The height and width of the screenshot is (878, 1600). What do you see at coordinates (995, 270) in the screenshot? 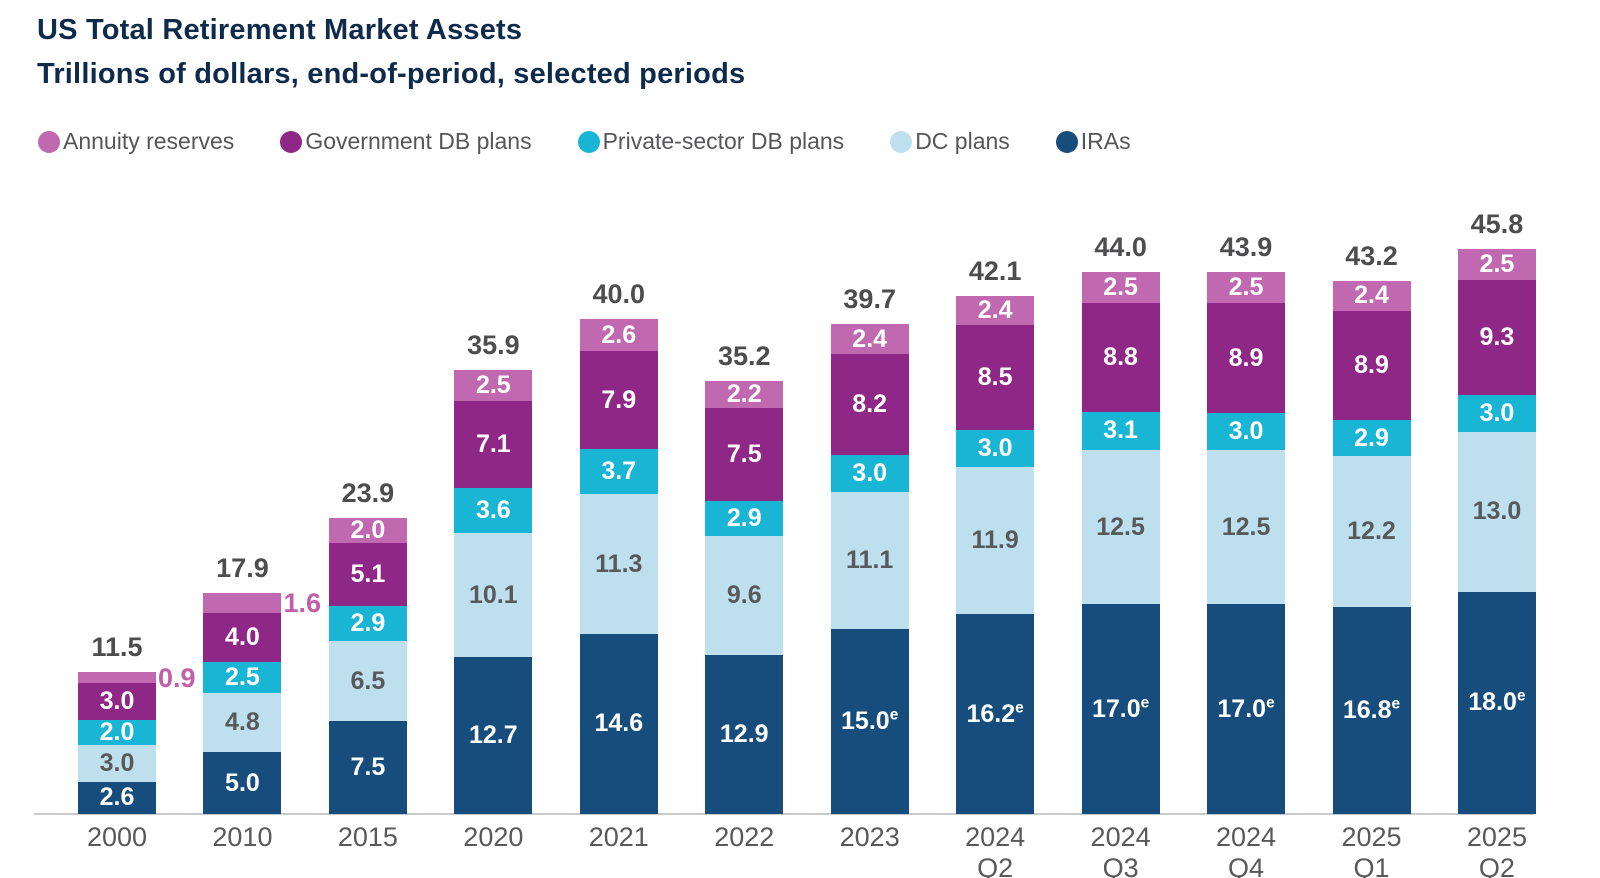
I see `bar-total-label: 42.1` at bounding box center [995, 270].